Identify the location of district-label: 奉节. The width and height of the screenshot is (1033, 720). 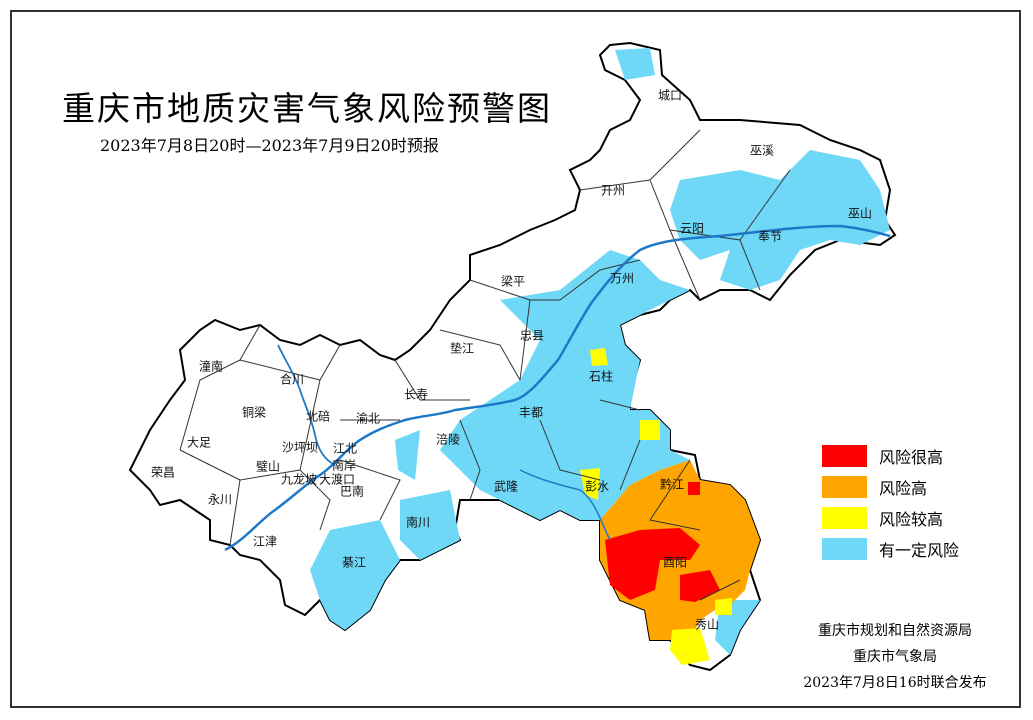
(770, 236).